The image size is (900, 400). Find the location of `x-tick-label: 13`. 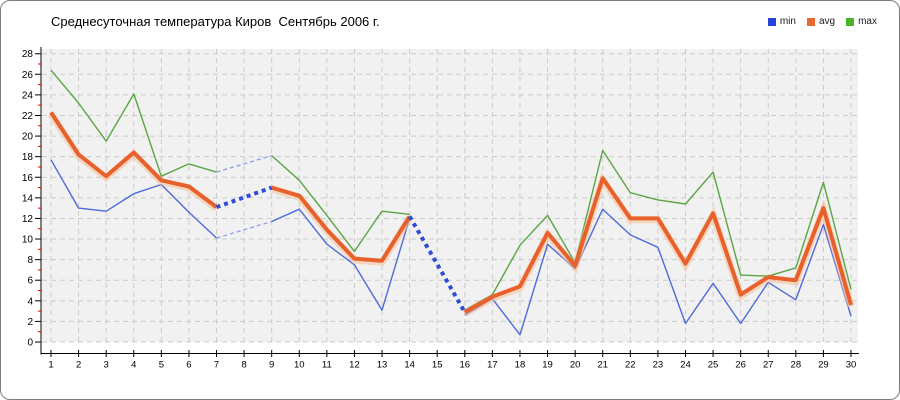

x-tick-label: 13 is located at coordinates (382, 365).